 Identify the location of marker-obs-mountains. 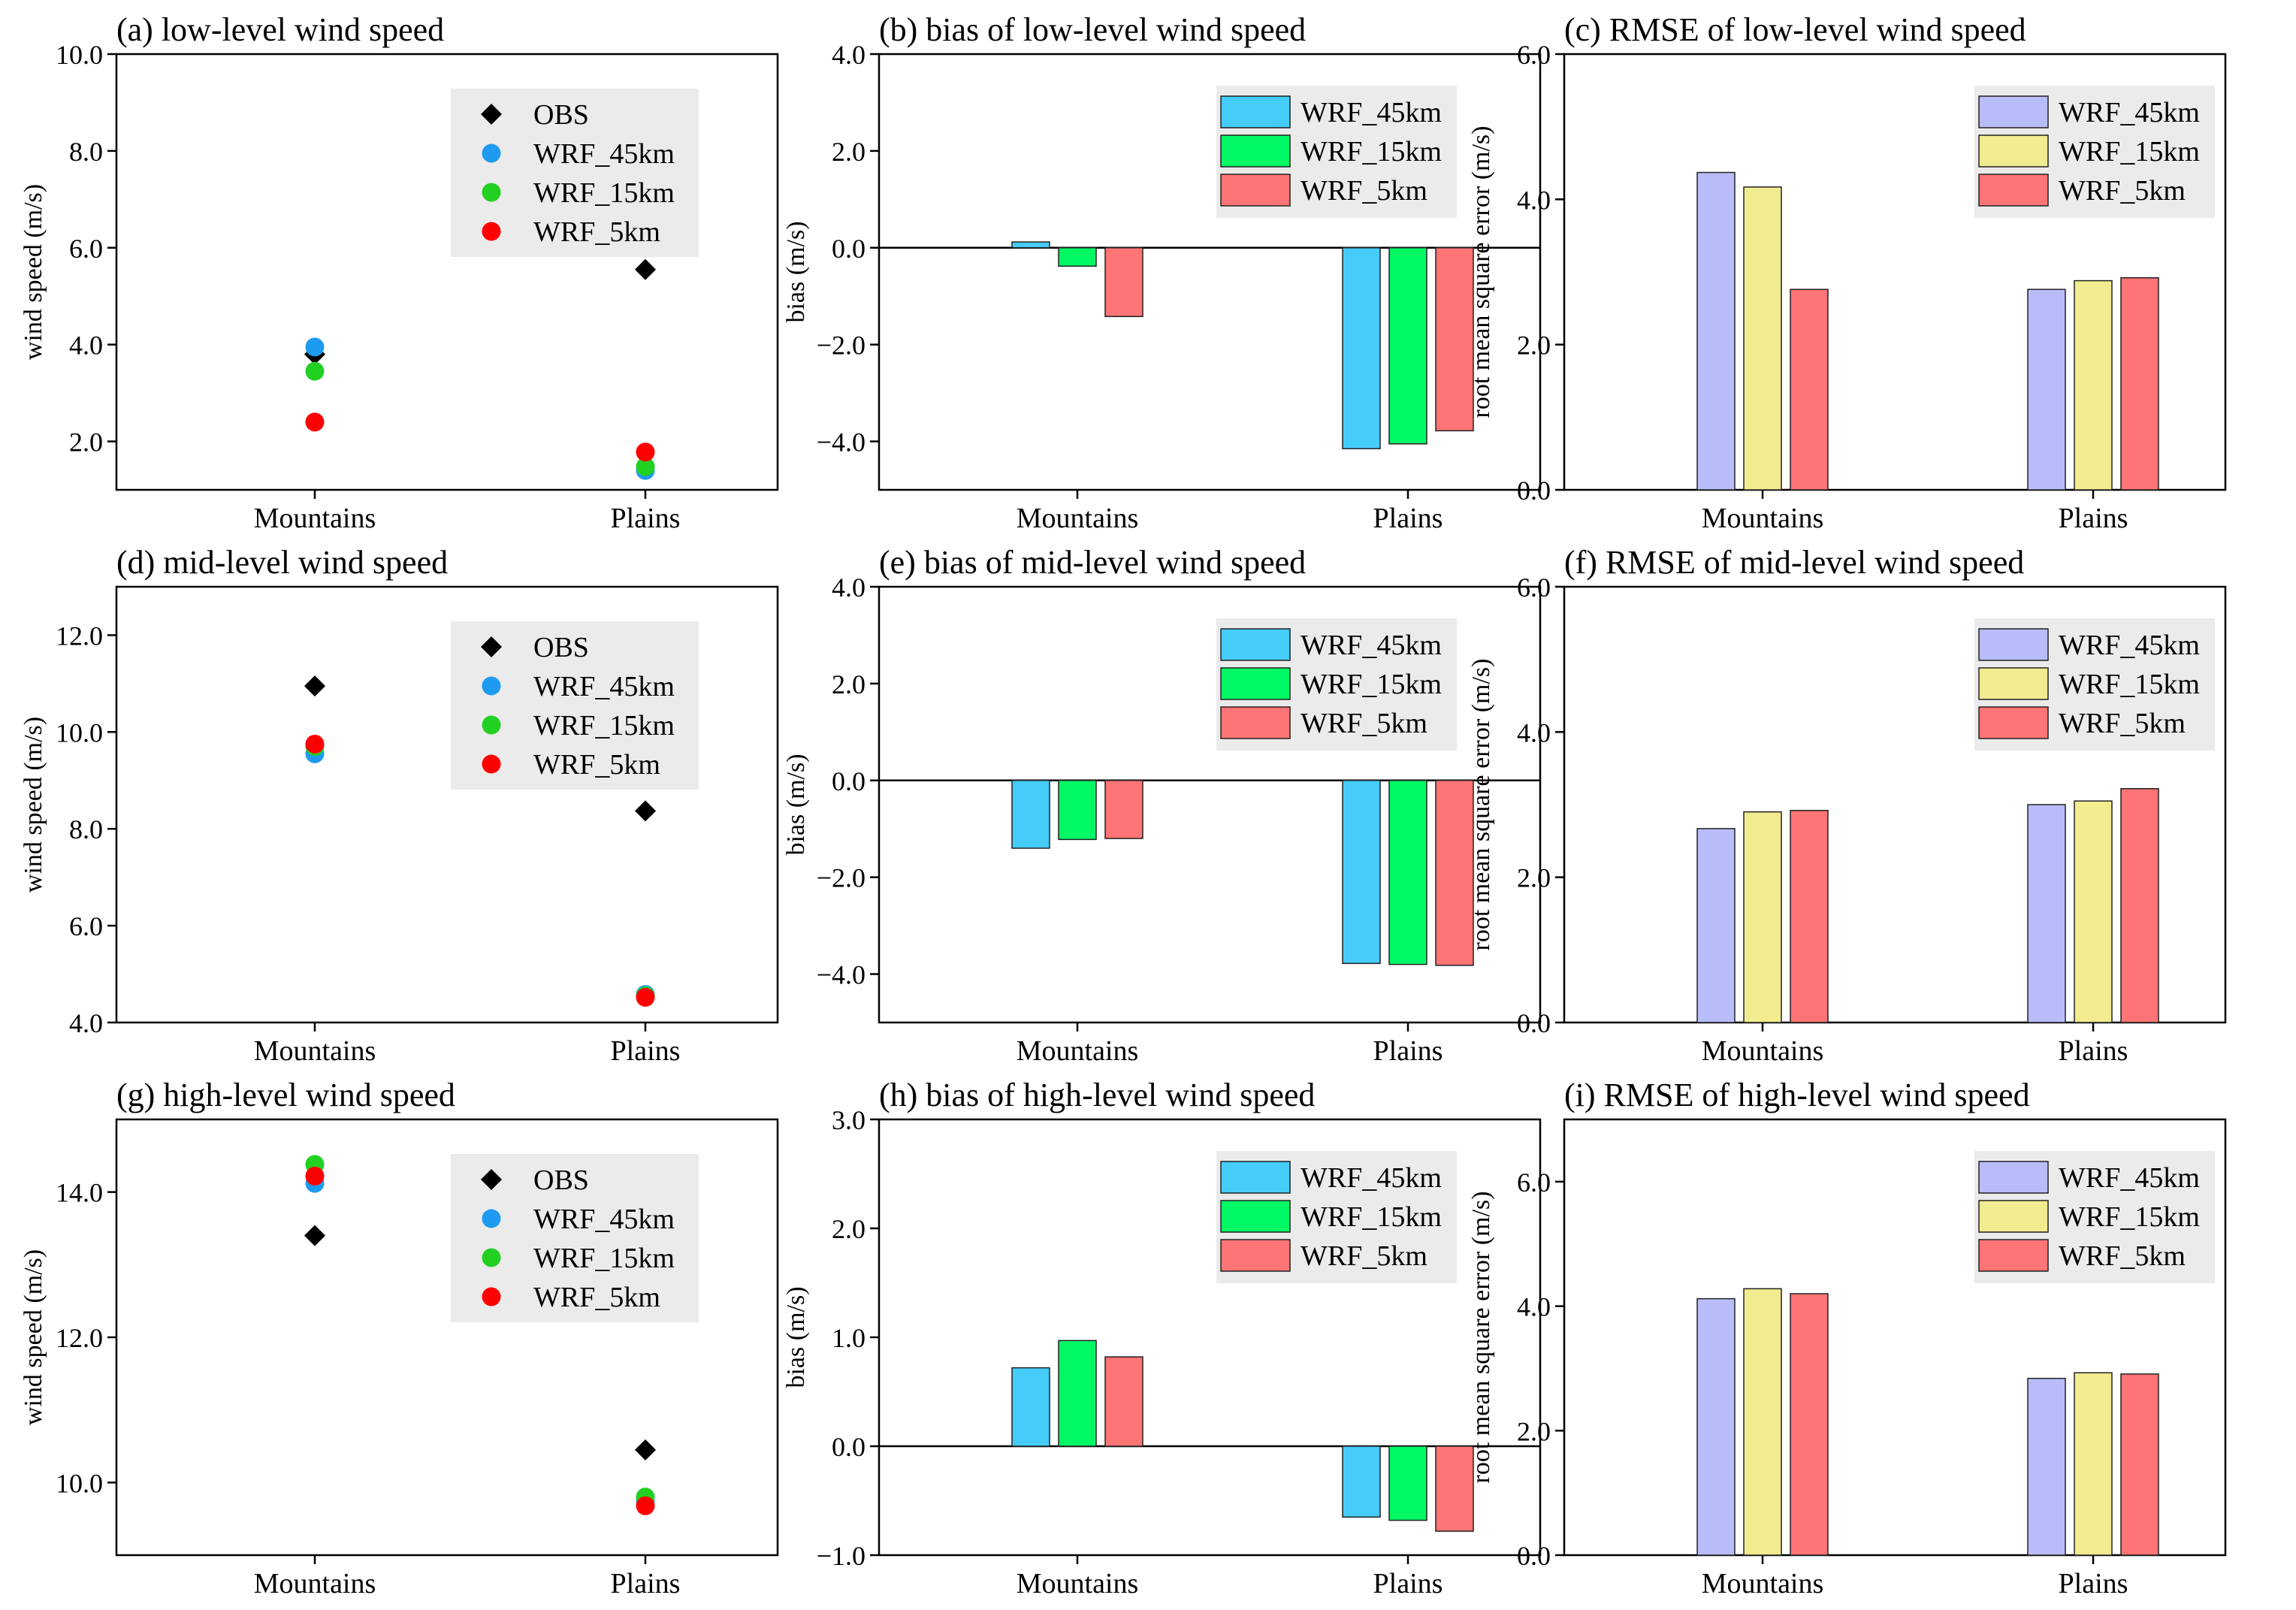
(314, 686).